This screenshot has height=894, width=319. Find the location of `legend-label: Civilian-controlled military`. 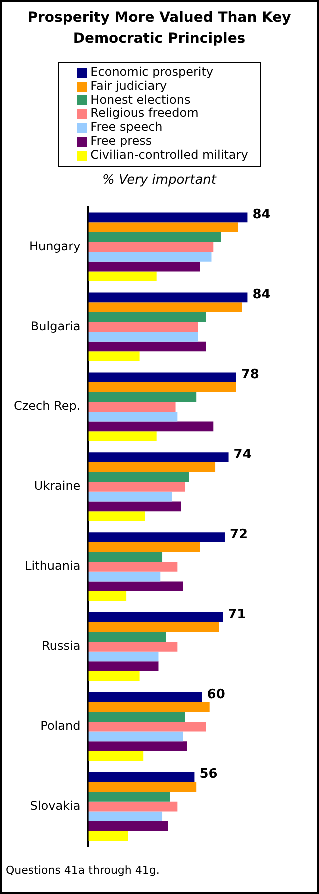

legend-label: Civilian-controlled military is located at coordinates (169, 155).